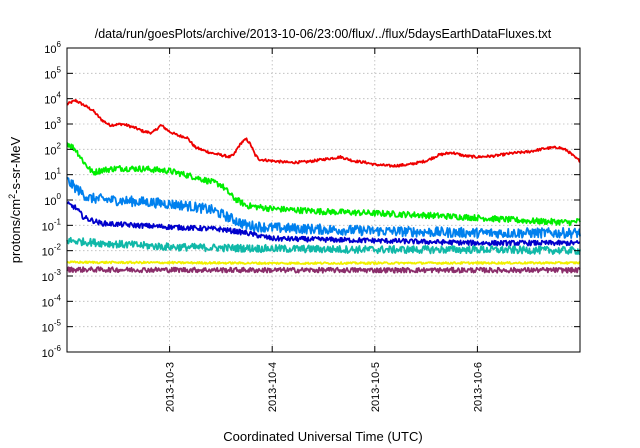 The width and height of the screenshot is (640, 448). What do you see at coordinates (58, 221) in the screenshot?
I see `y-tick-exponent: -1` at bounding box center [58, 221].